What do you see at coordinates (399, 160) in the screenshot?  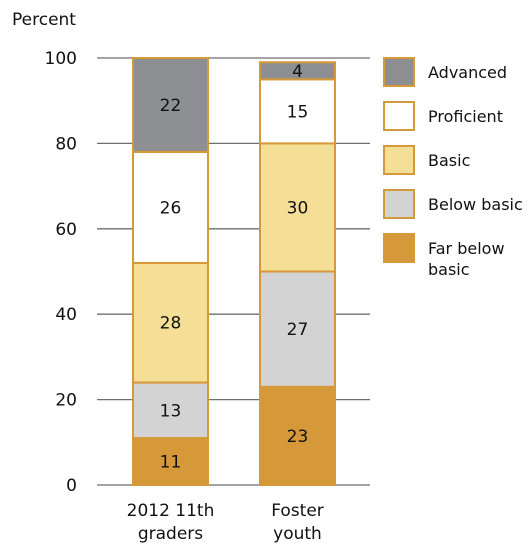 I see `legend-swatch-basic` at bounding box center [399, 160].